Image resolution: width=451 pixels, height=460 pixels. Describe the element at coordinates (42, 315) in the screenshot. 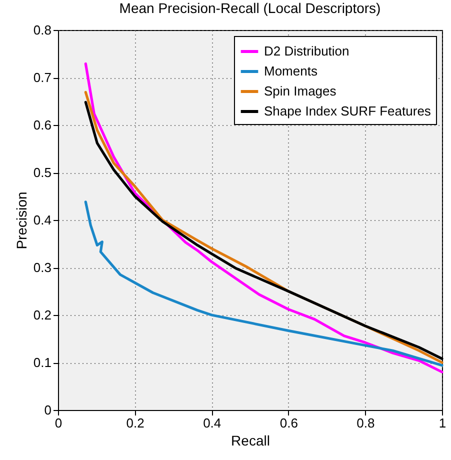

I see `y-tick-label: 0.2` at that location.